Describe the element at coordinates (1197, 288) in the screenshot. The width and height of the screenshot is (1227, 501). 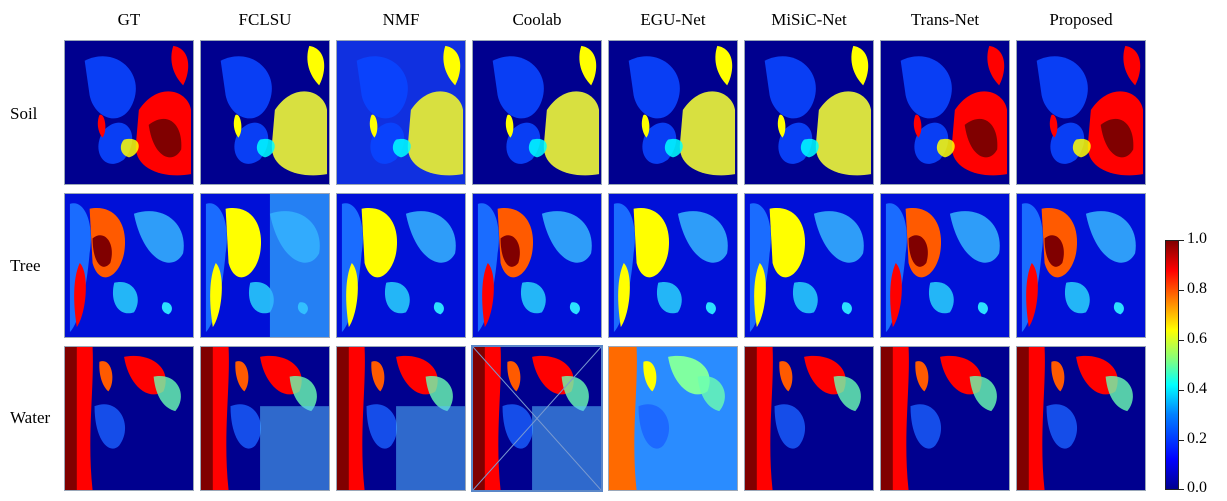
I see `colorbar-tick-label: 0.8` at that location.